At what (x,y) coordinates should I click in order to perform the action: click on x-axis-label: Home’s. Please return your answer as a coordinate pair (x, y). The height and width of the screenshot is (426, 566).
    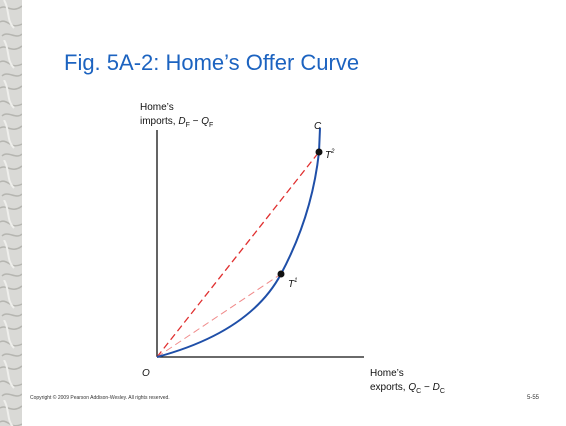
    Looking at the image, I should click on (387, 373).